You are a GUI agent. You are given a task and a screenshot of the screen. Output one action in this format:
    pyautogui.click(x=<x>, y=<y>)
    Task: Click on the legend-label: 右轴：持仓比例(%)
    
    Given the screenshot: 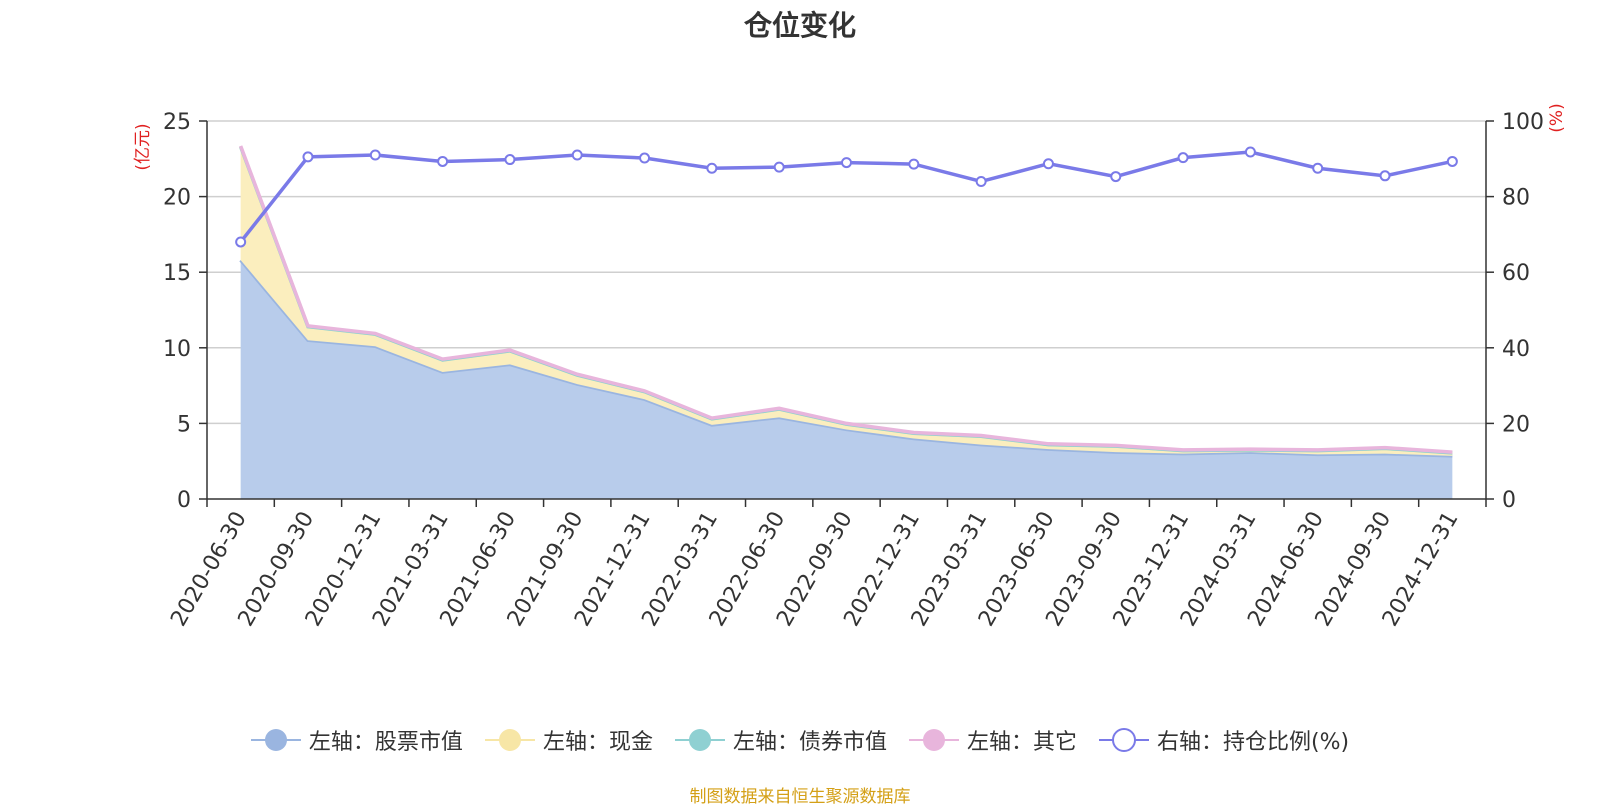 What is the action you would take?
    pyautogui.click(x=1253, y=742)
    